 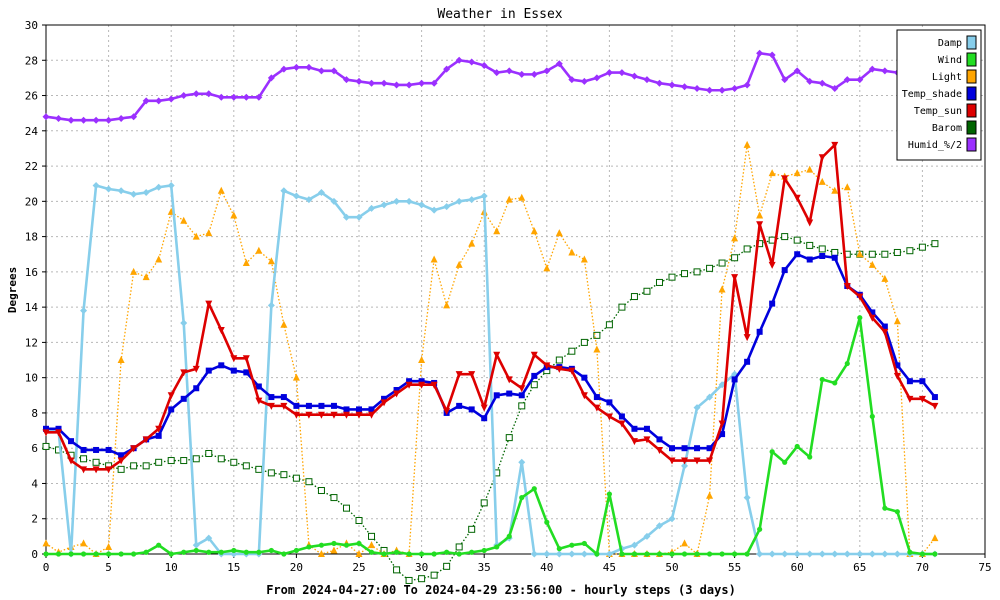 I want to click on legend-swatch-wind, so click(x=971, y=59).